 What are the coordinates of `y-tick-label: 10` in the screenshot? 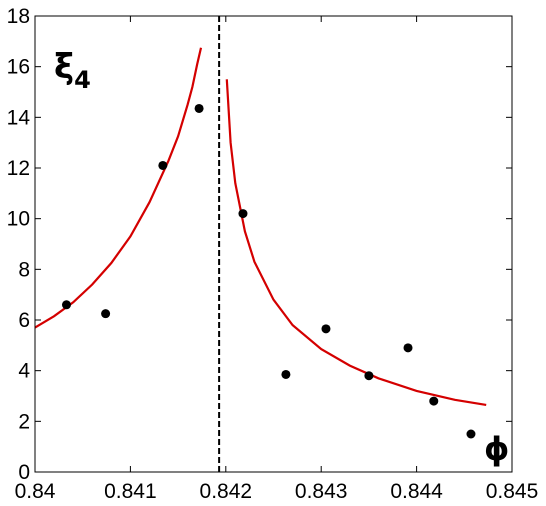 It's located at (18, 219).